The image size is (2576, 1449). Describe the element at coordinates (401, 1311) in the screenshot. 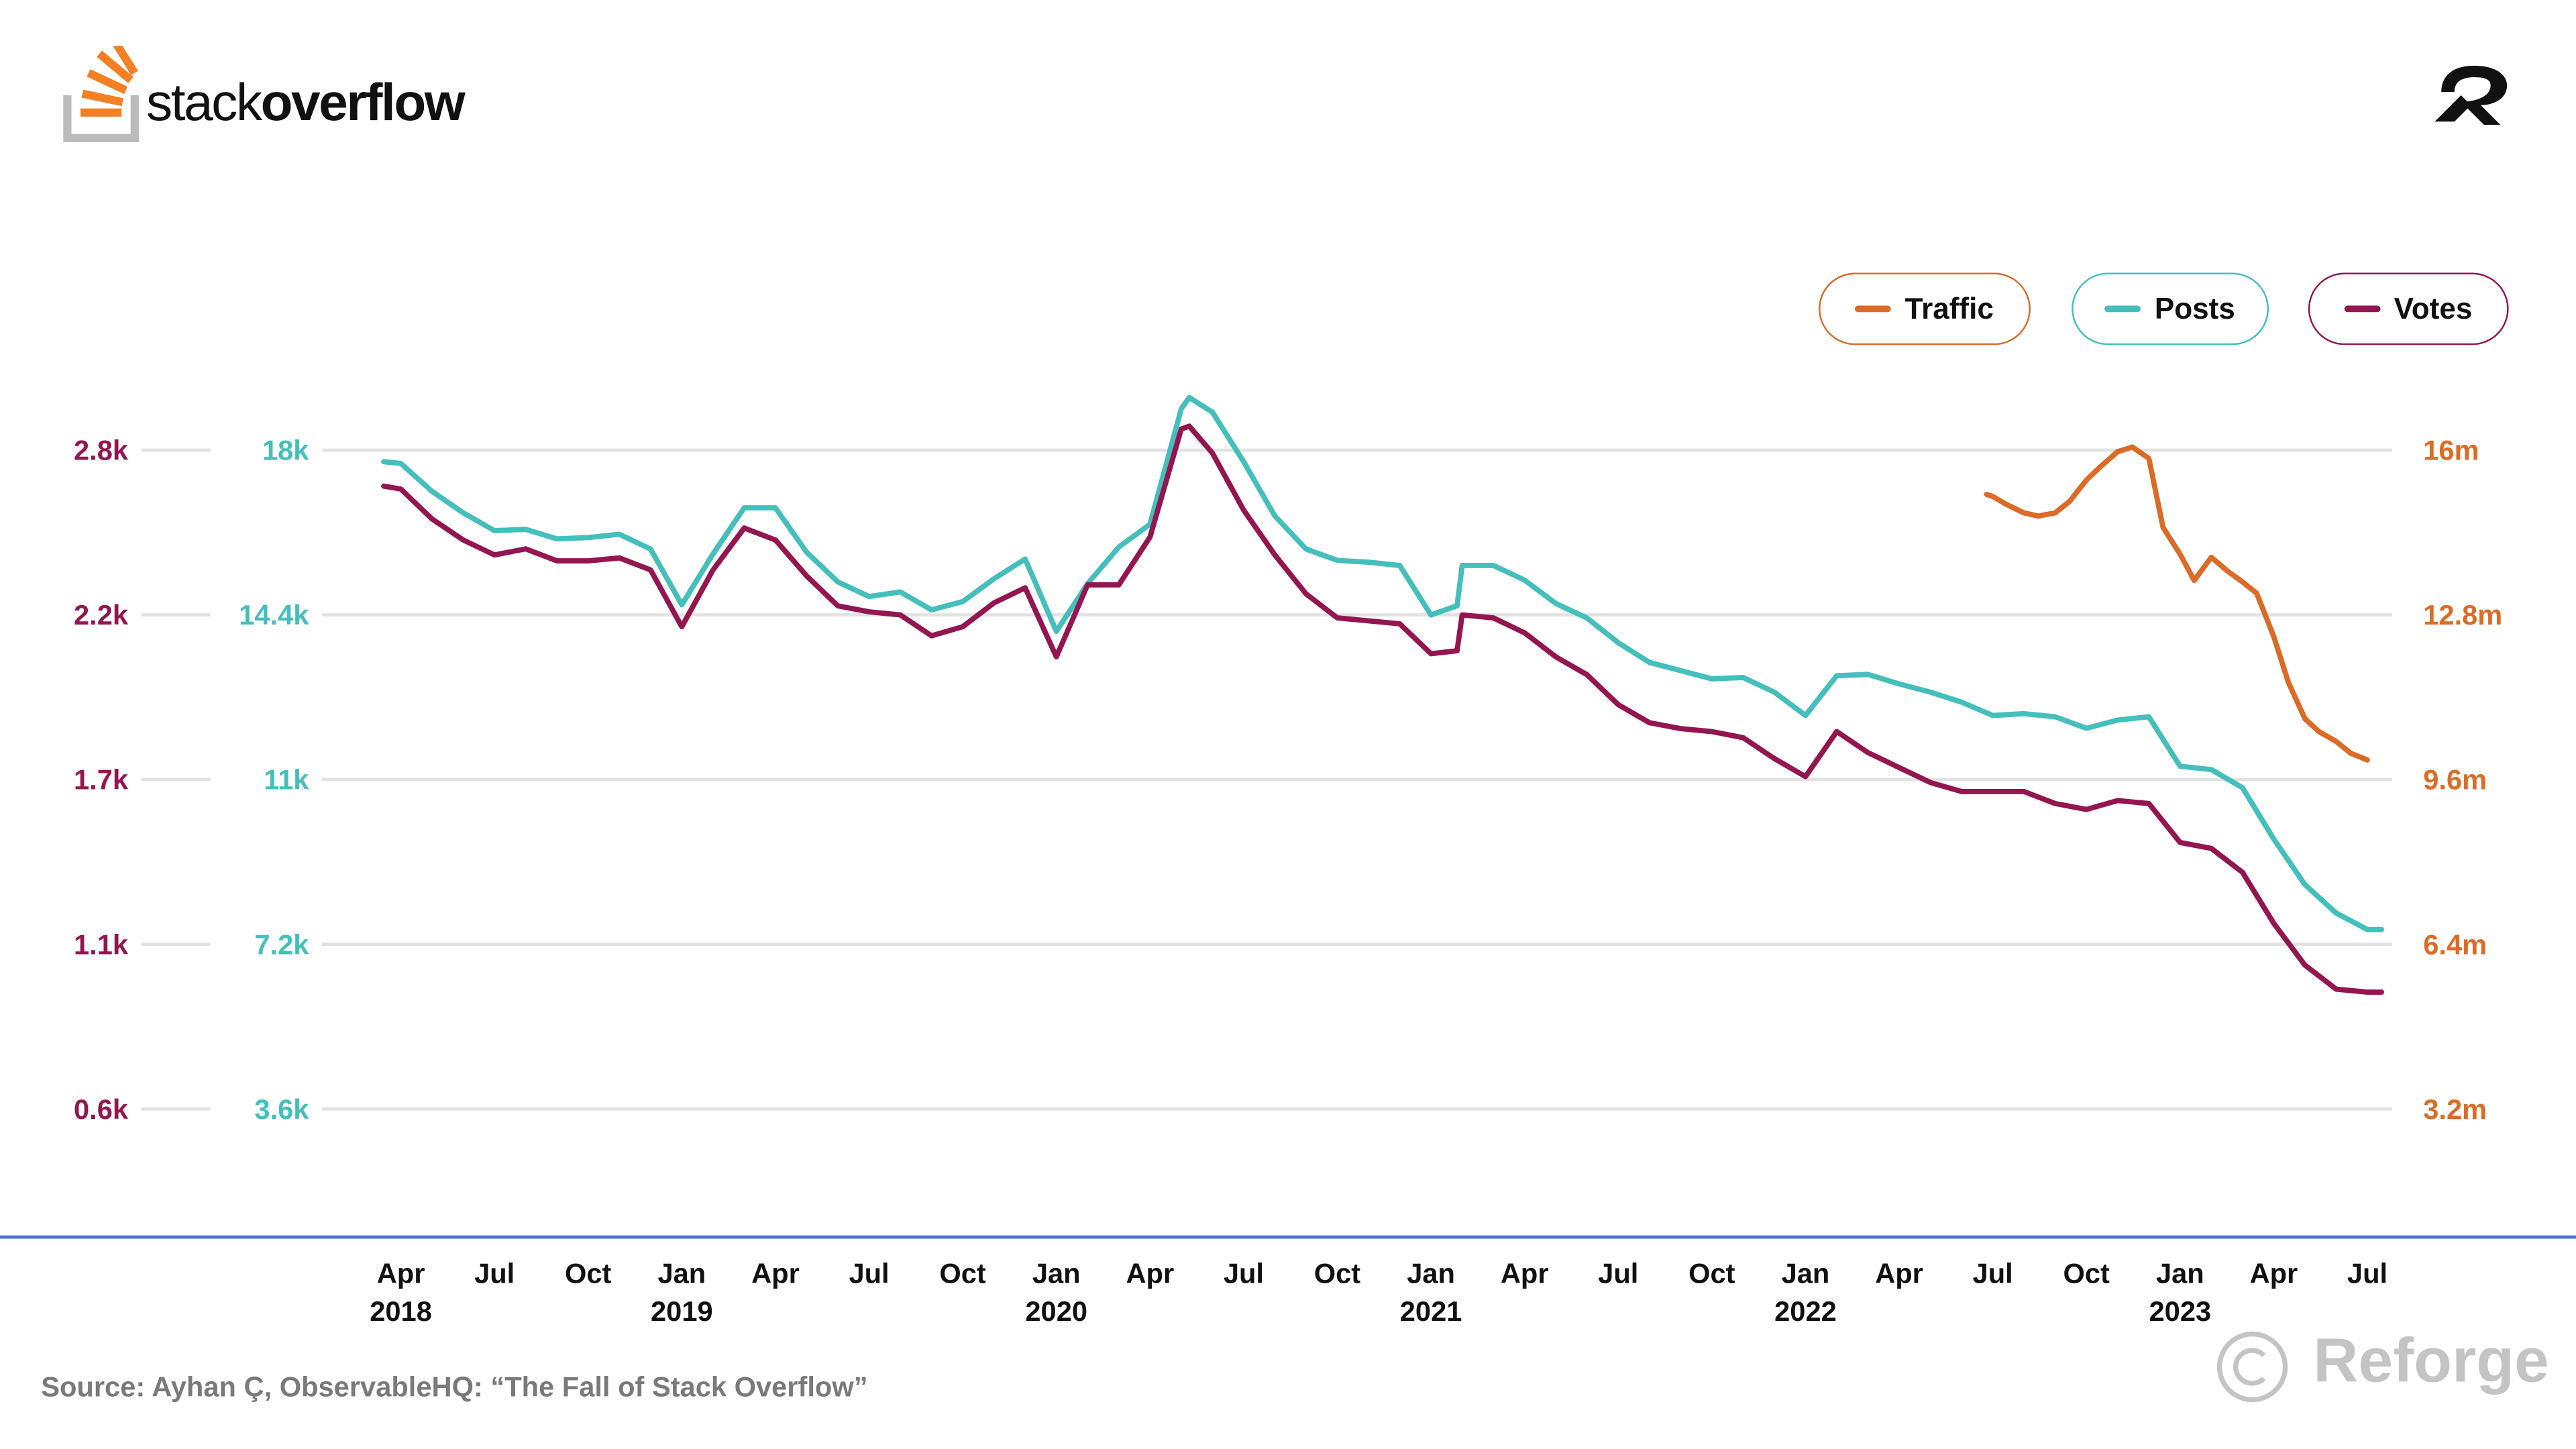

I see `x-axis-tick-year: 2018` at that location.